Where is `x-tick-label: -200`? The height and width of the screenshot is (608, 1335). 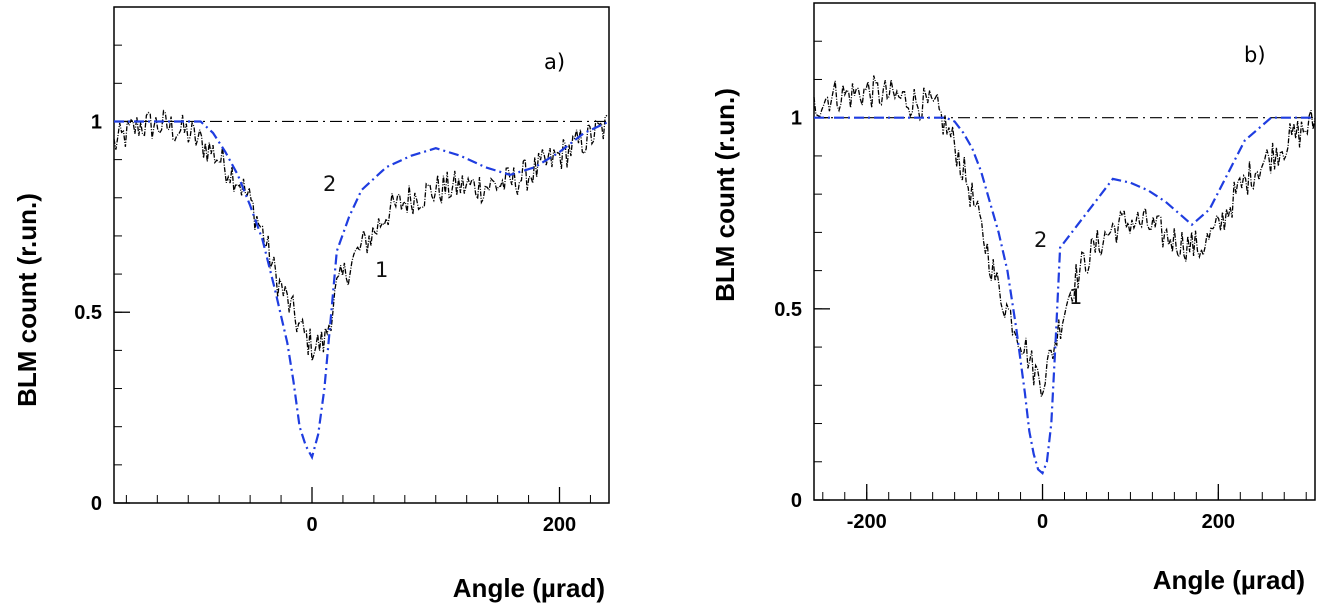 x-tick-label: -200 is located at coordinates (867, 522).